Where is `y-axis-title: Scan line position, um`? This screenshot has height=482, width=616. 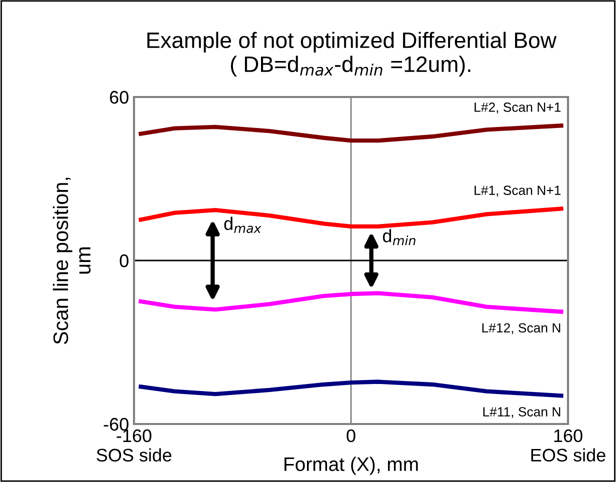 y-axis-title: Scan line position, um is located at coordinates (71, 261).